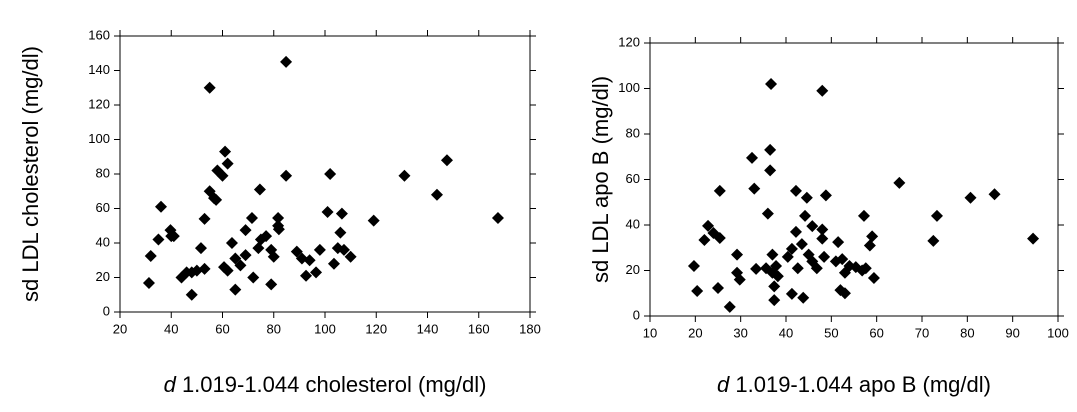 The image size is (1077, 412). Describe the element at coordinates (740, 332) in the screenshot. I see `x-tick-label: 30` at that location.